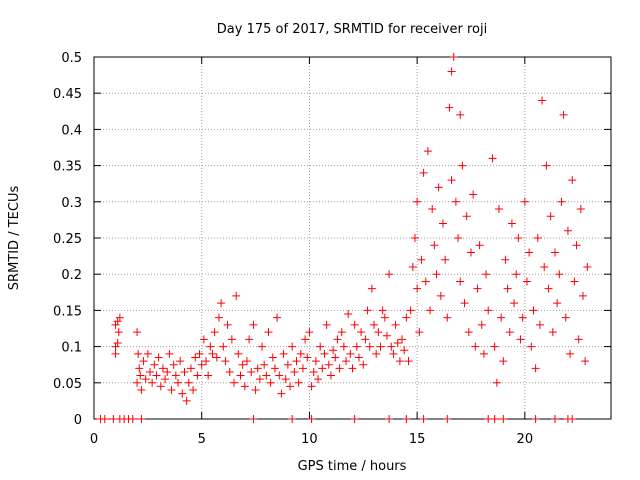 Image resolution: width=640 pixels, height=480 pixels. I want to click on y-tick-label: 0.45, so click(67, 94).